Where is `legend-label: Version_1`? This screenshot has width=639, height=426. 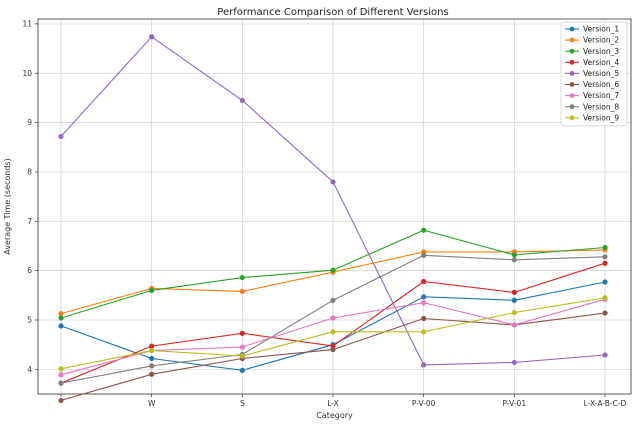 legend-label: Version_1 is located at coordinates (601, 29).